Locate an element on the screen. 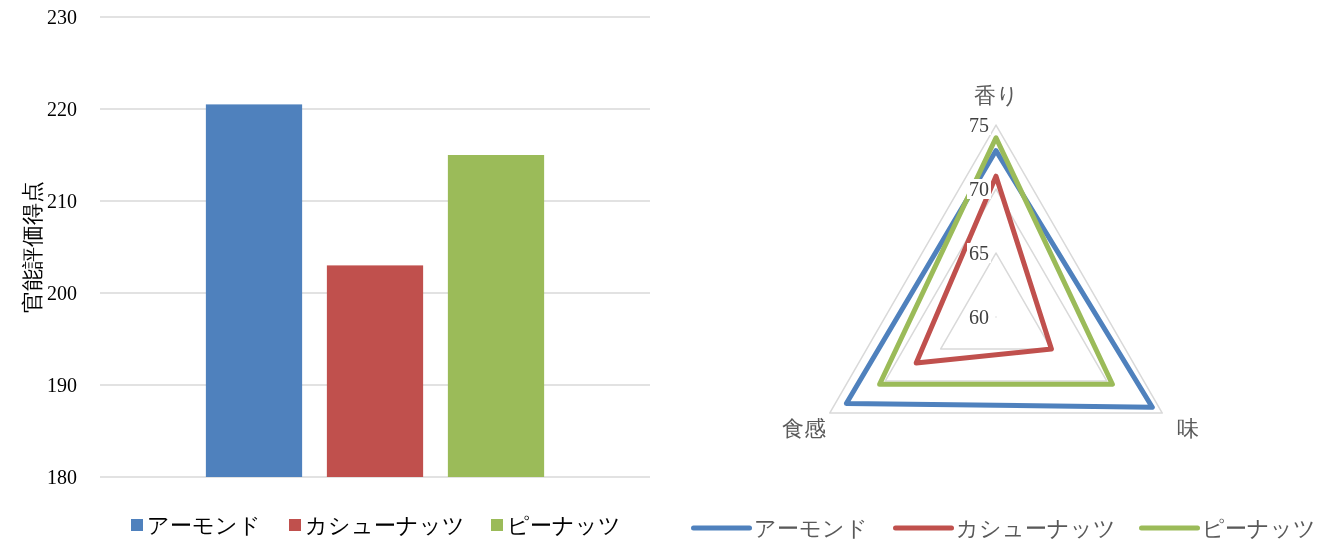 The height and width of the screenshot is (542, 1327). y-tick-label: 210 is located at coordinates (62, 201).